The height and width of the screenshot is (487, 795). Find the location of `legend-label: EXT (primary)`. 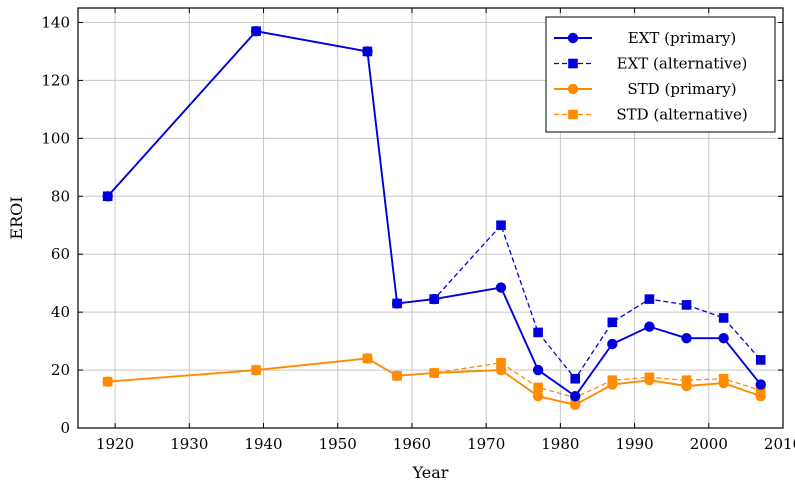

legend-label: EXT (primary) is located at coordinates (682, 38).